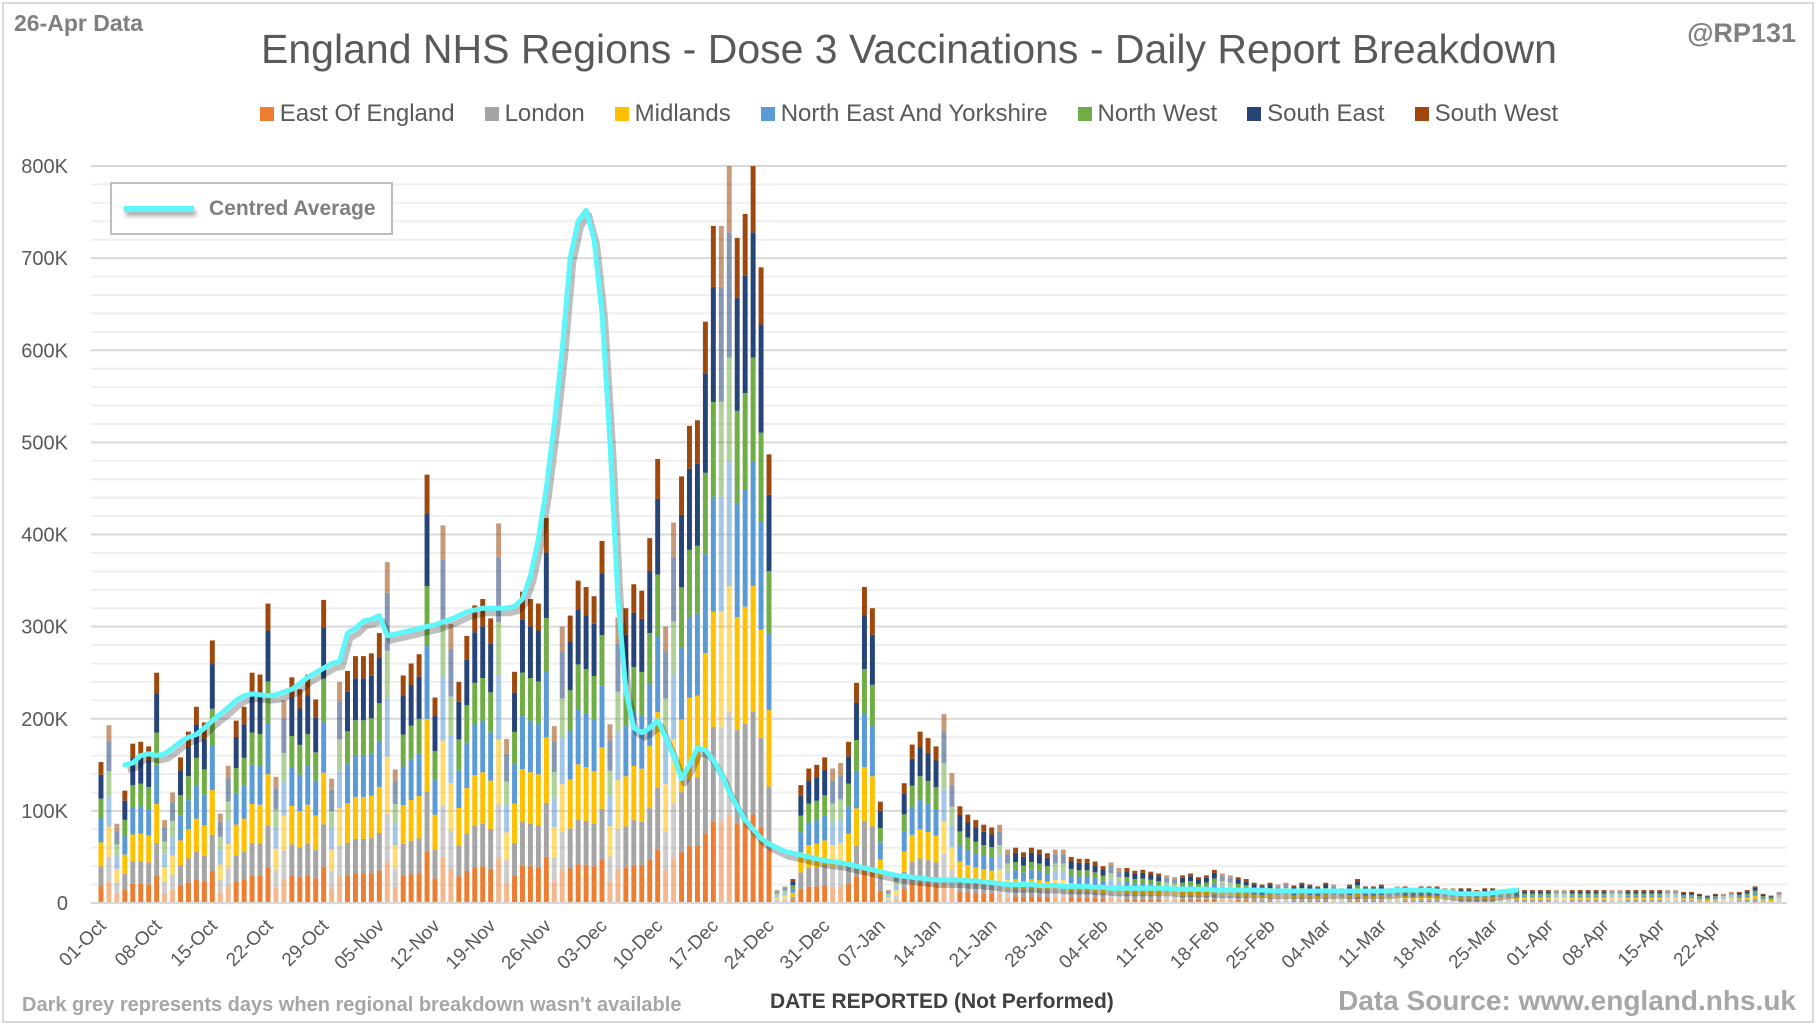 This screenshot has width=1818, height=1027. I want to click on legend-item-east-of-england: East Of England, so click(357, 114).